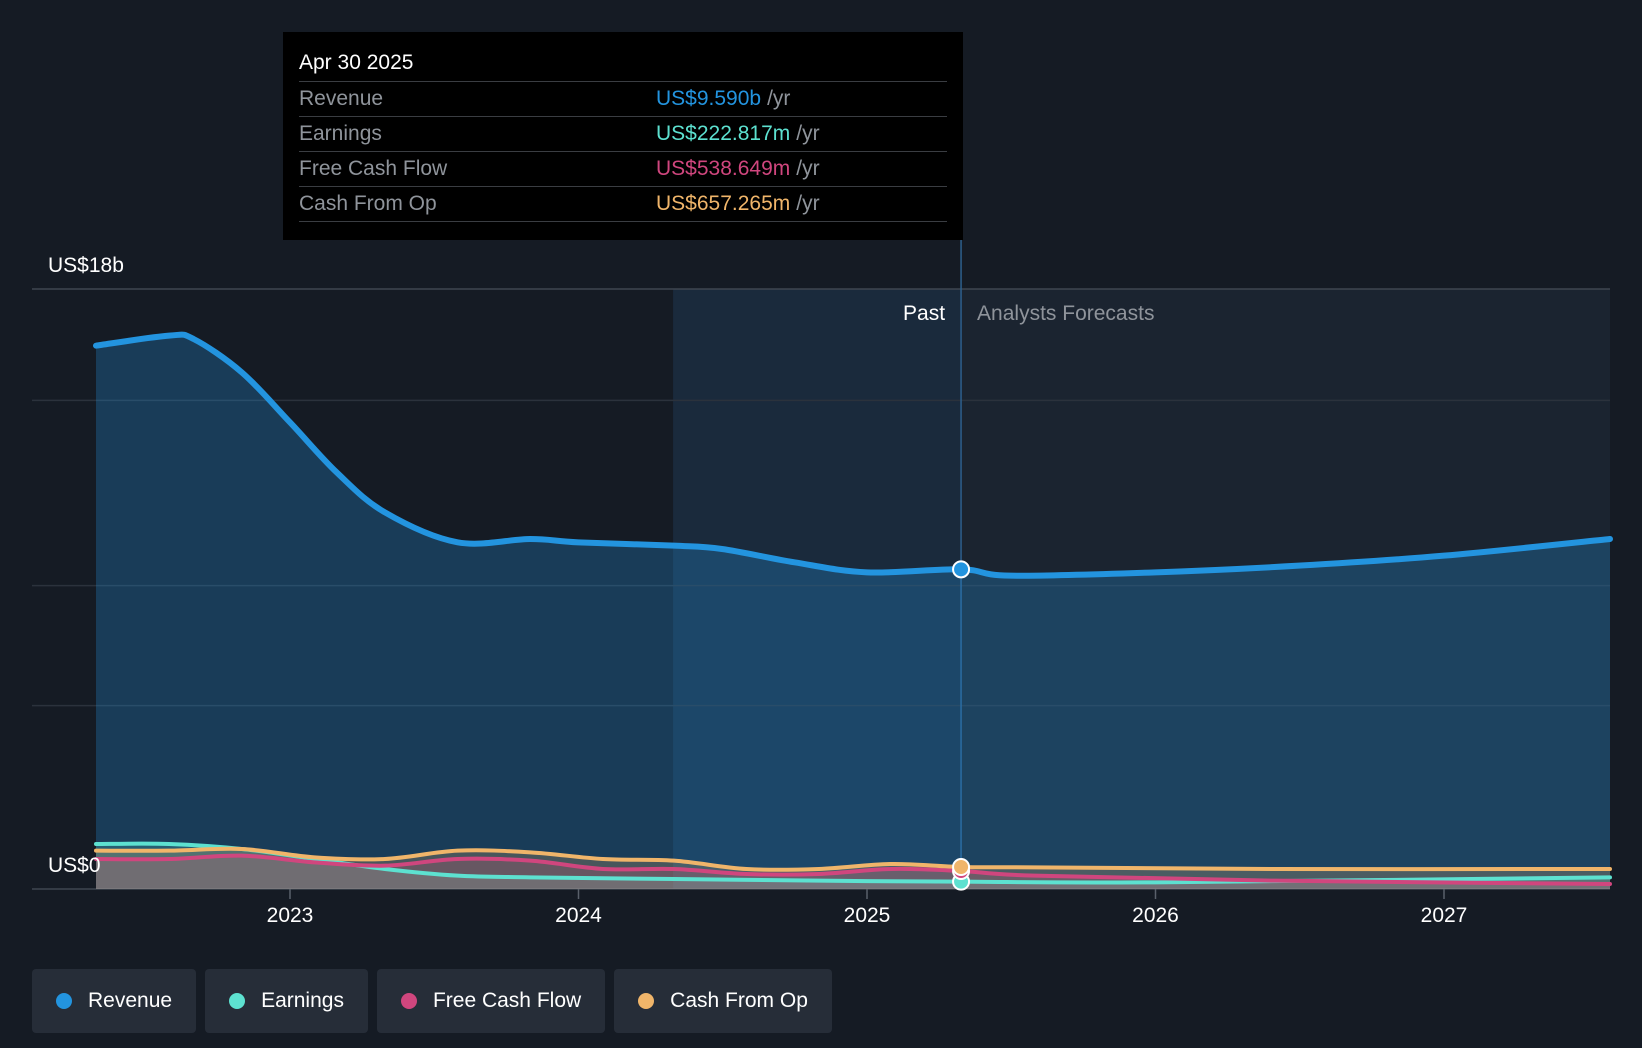 This screenshot has width=1642, height=1048. I want to click on forecast-label: Analysts Forecasts, so click(1065, 313).